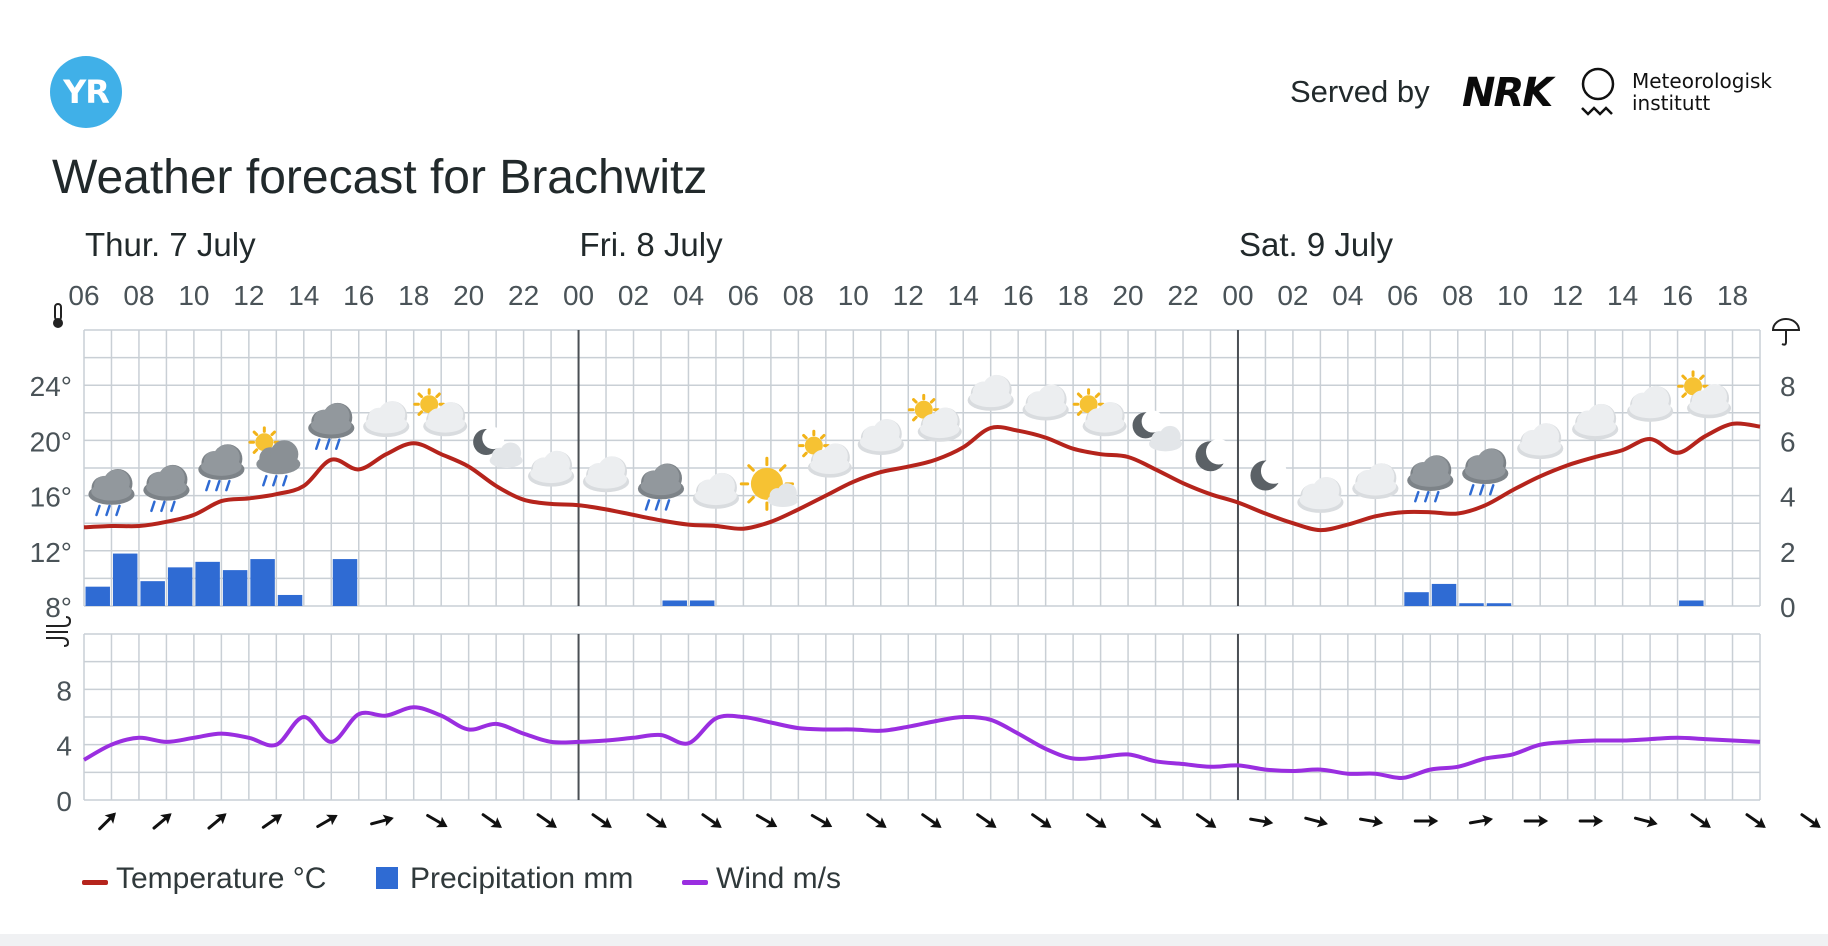  What do you see at coordinates (1598, 91) in the screenshot?
I see `met-institute-icon` at bounding box center [1598, 91].